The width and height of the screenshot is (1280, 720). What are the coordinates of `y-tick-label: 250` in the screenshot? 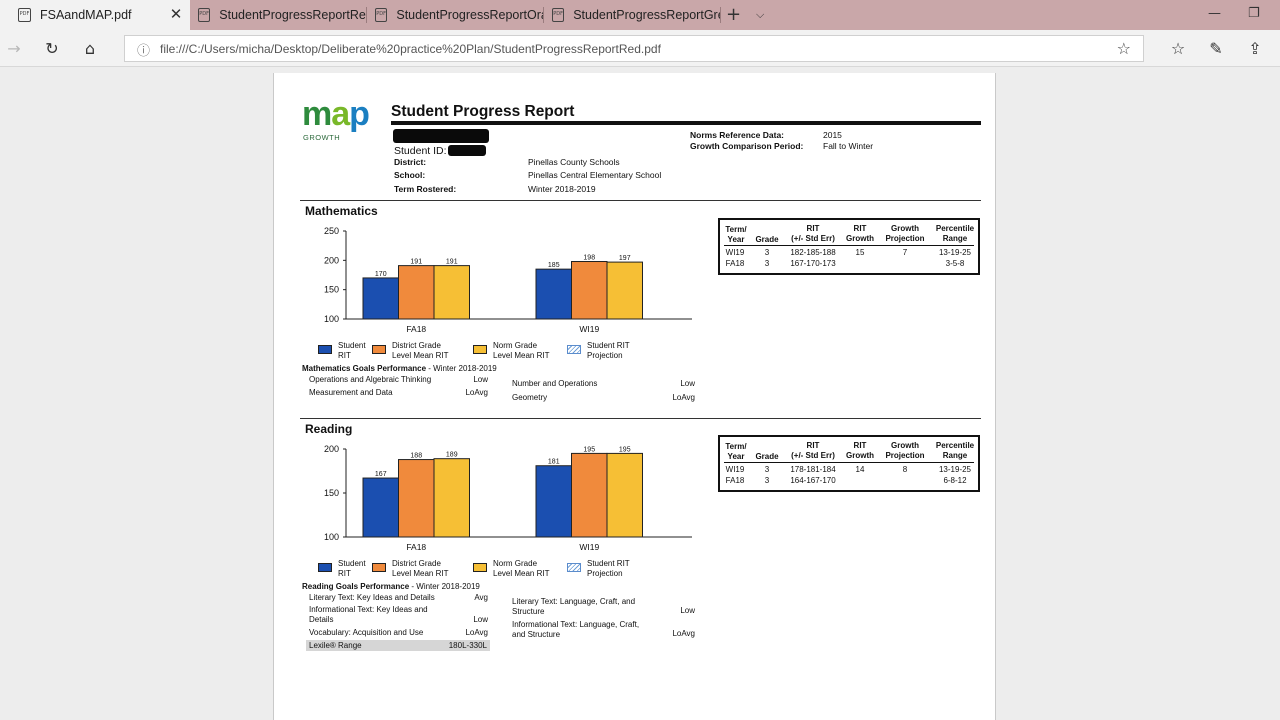 It's located at (331, 231).